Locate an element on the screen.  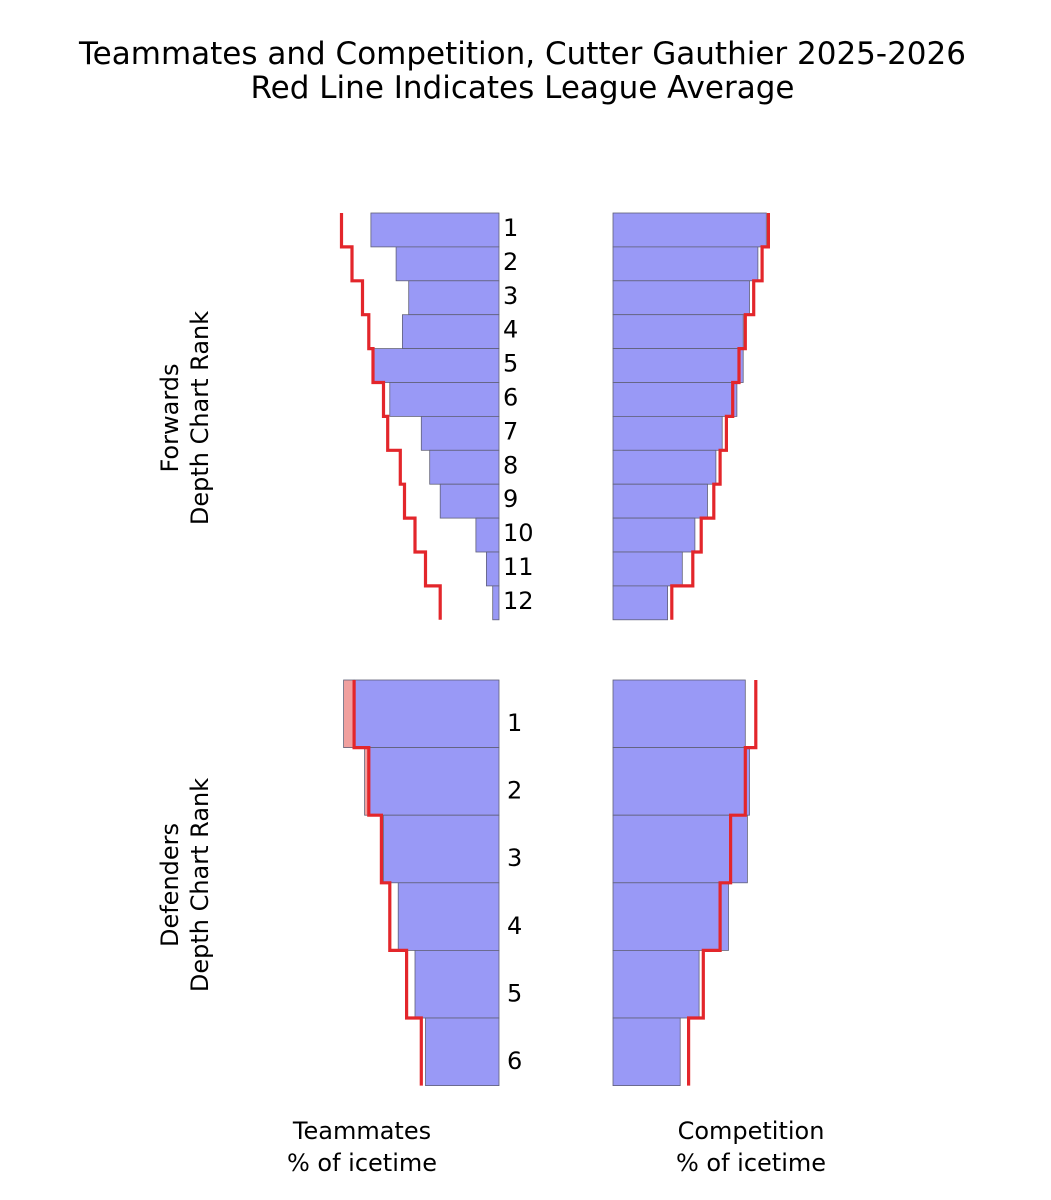
forwards-y-axis-label-line: Forwards is located at coordinates (170, 417).